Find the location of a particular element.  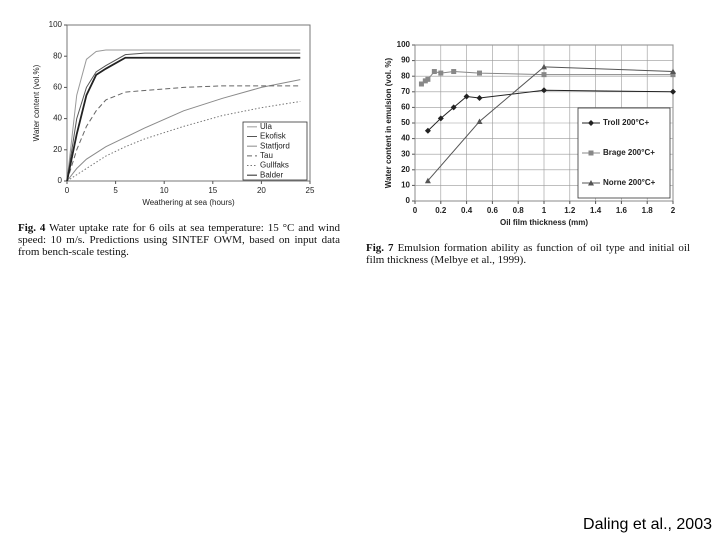

plot-area is located at coordinates (188, 103).